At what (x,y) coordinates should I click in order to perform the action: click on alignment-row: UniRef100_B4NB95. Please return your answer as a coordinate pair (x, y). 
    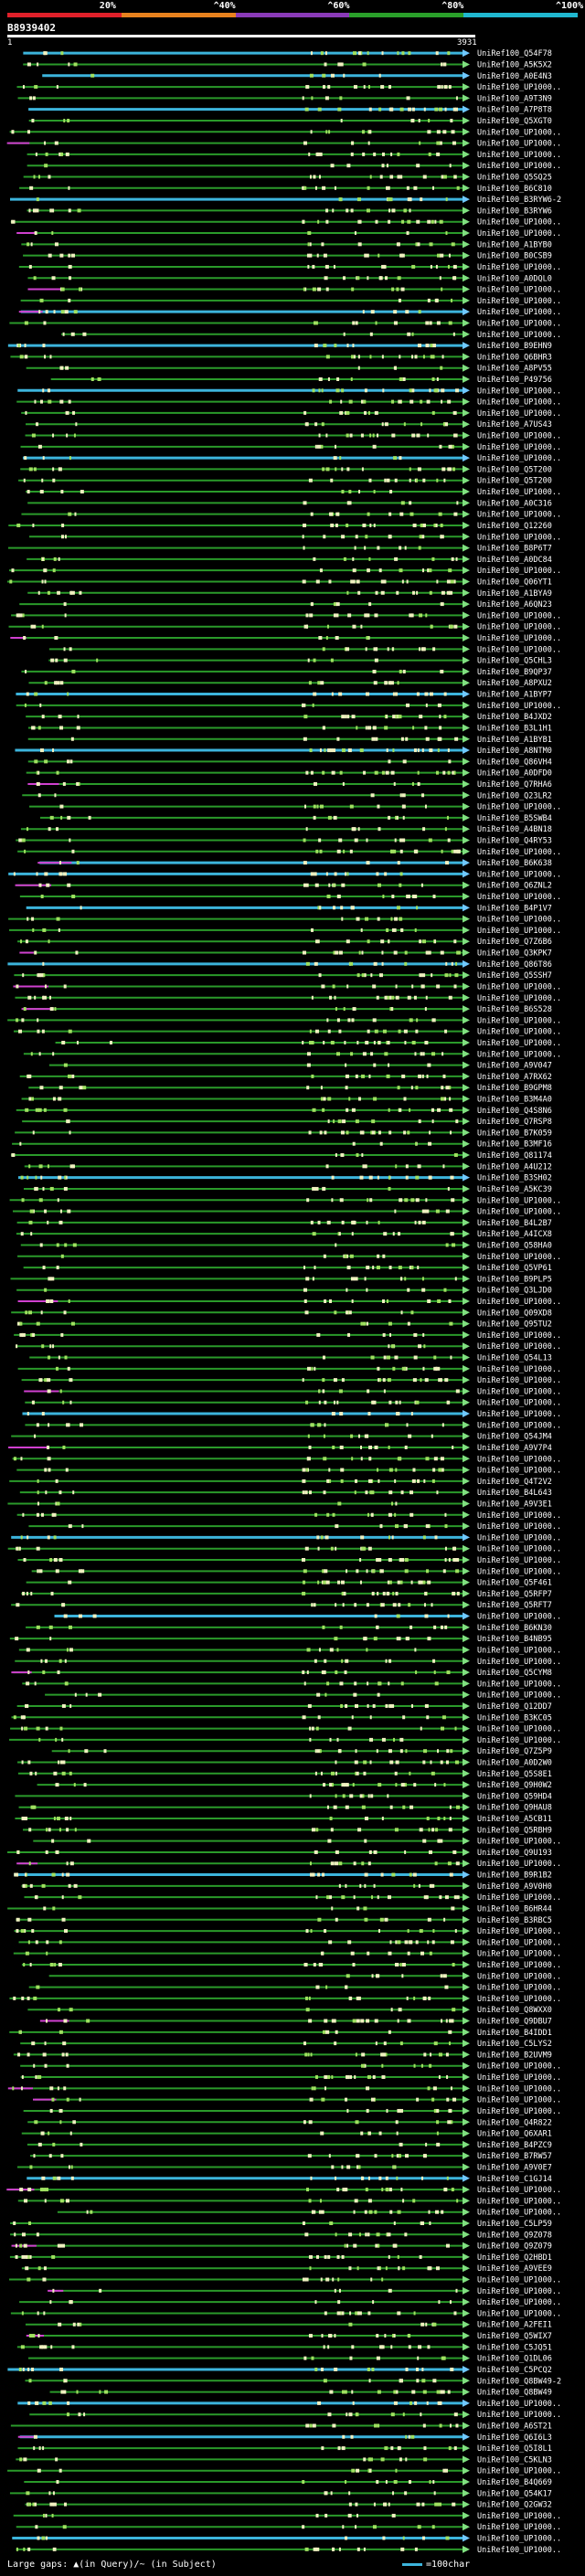
    Looking at the image, I should click on (281, 1639).